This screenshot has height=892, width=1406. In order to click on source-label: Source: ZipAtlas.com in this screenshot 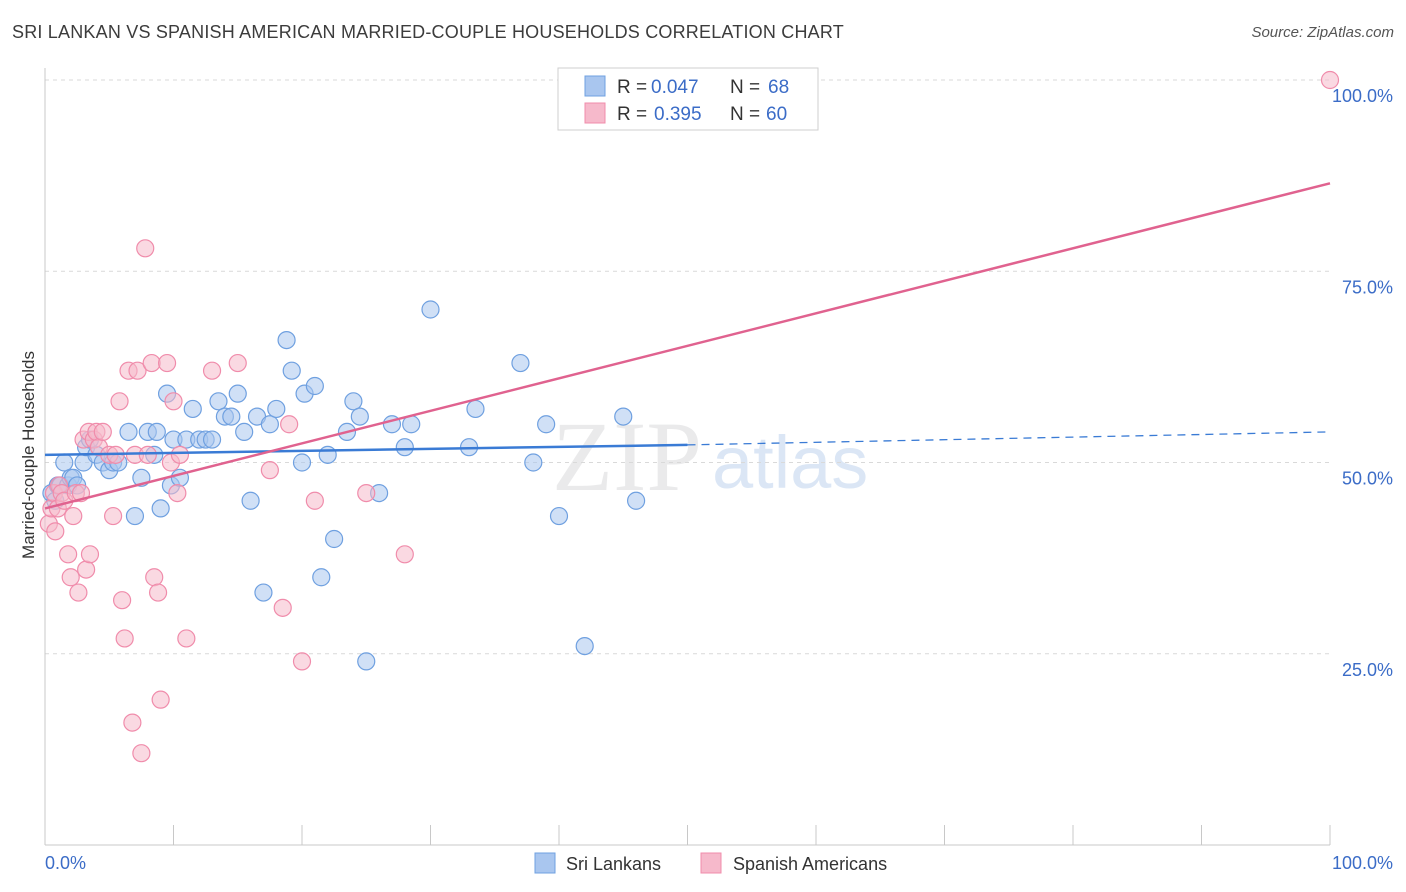, I will do `click(1322, 32)`.